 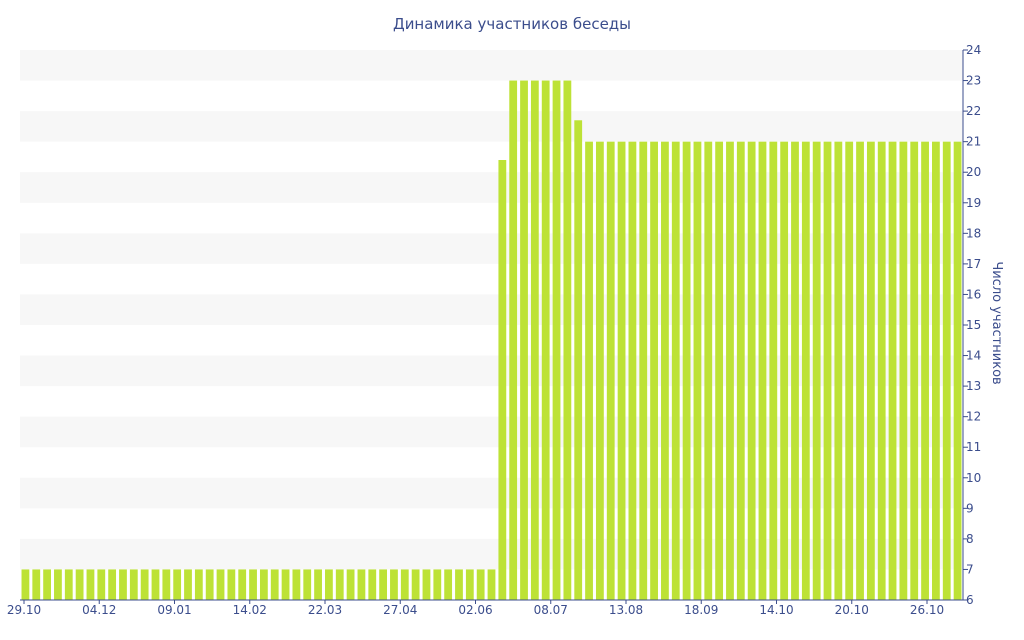 I want to click on x-tick-label: 29.10, so click(x=24, y=610).